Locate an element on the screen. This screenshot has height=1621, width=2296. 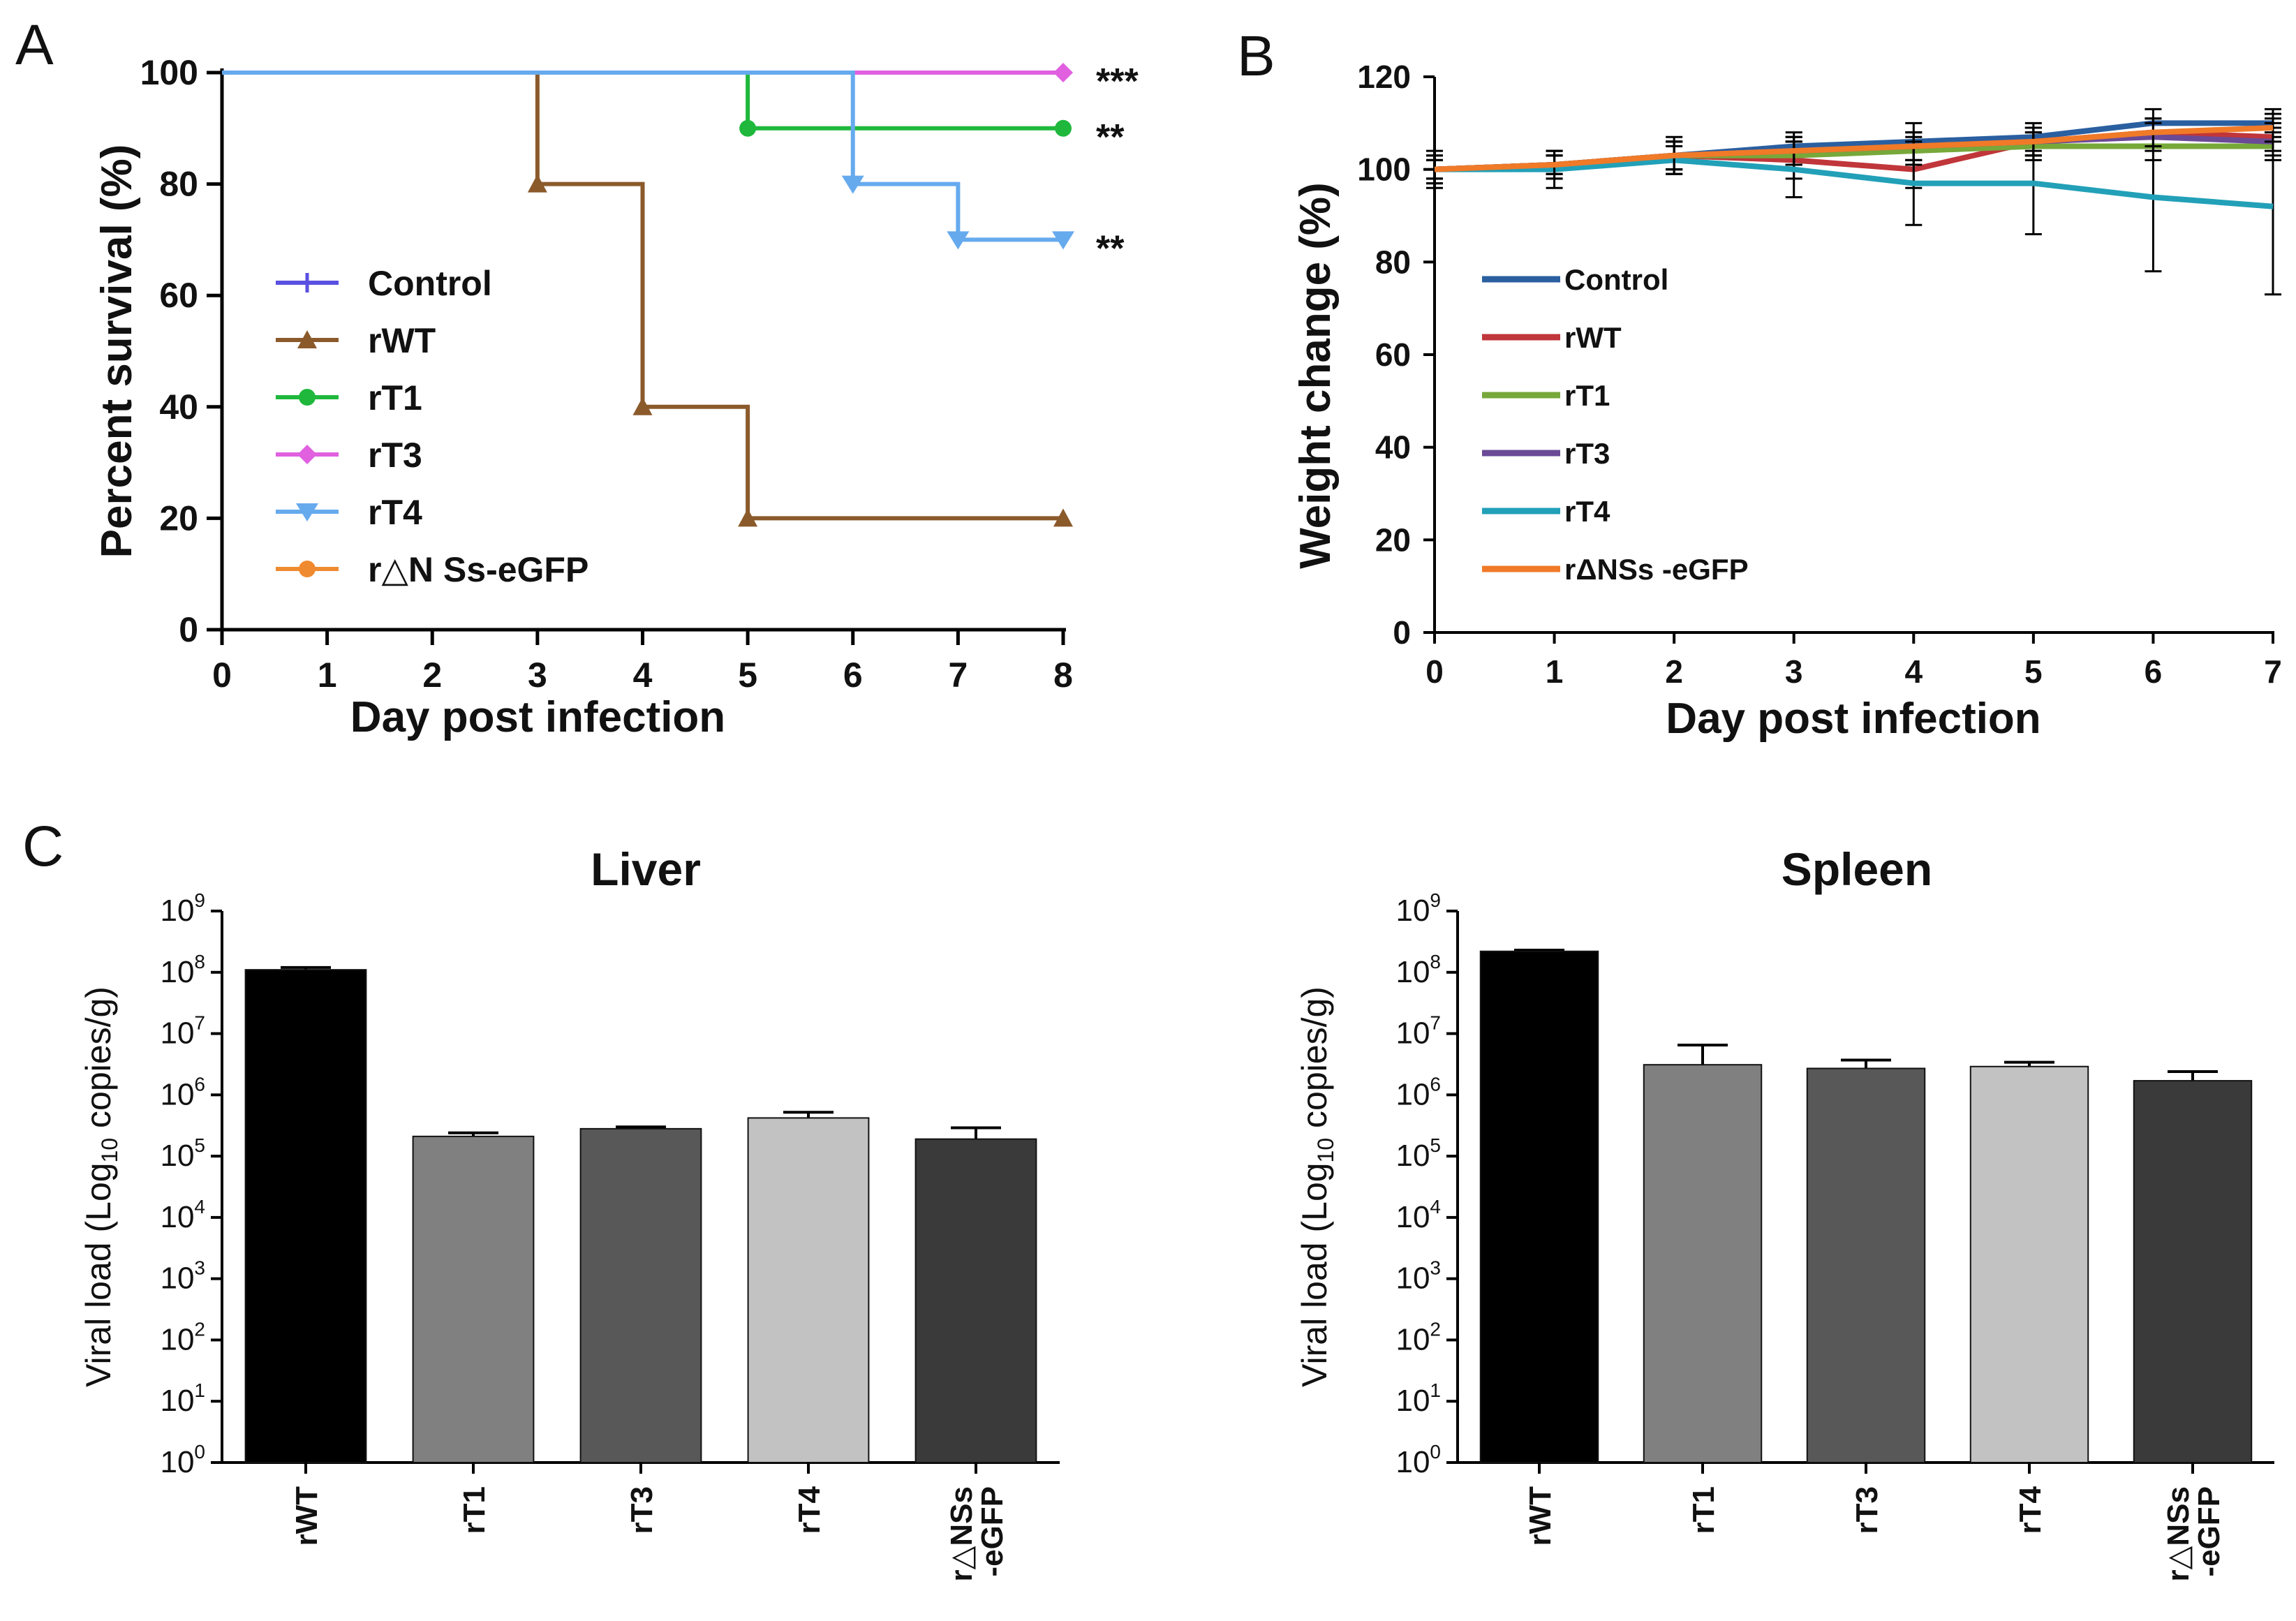
series-r-nss-egfp is located at coordinates (1854, 146).